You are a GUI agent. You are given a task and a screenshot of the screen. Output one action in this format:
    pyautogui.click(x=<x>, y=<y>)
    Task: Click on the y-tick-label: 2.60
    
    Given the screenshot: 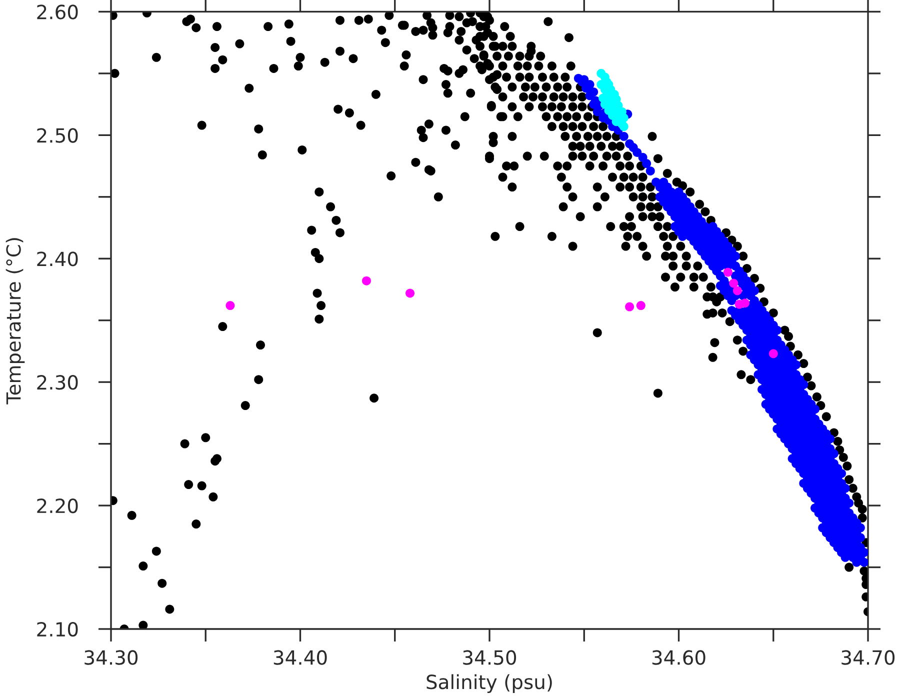 What is the action you would take?
    pyautogui.click(x=57, y=12)
    